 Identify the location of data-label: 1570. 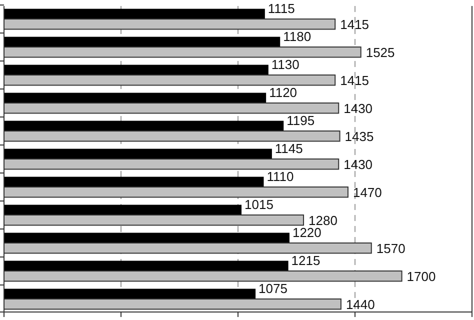
(391, 248).